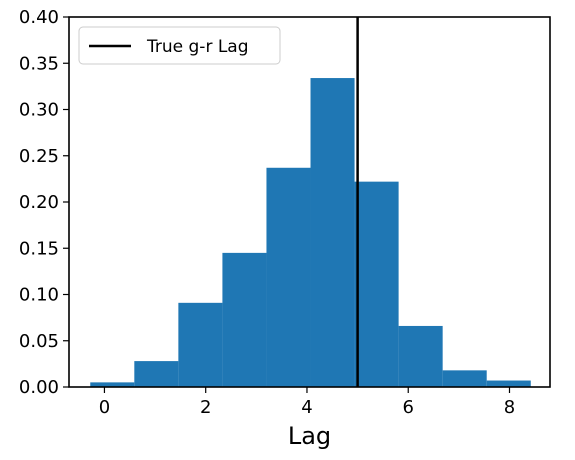  What do you see at coordinates (408, 407) in the screenshot?
I see `x-tick-label-6: 6` at bounding box center [408, 407].